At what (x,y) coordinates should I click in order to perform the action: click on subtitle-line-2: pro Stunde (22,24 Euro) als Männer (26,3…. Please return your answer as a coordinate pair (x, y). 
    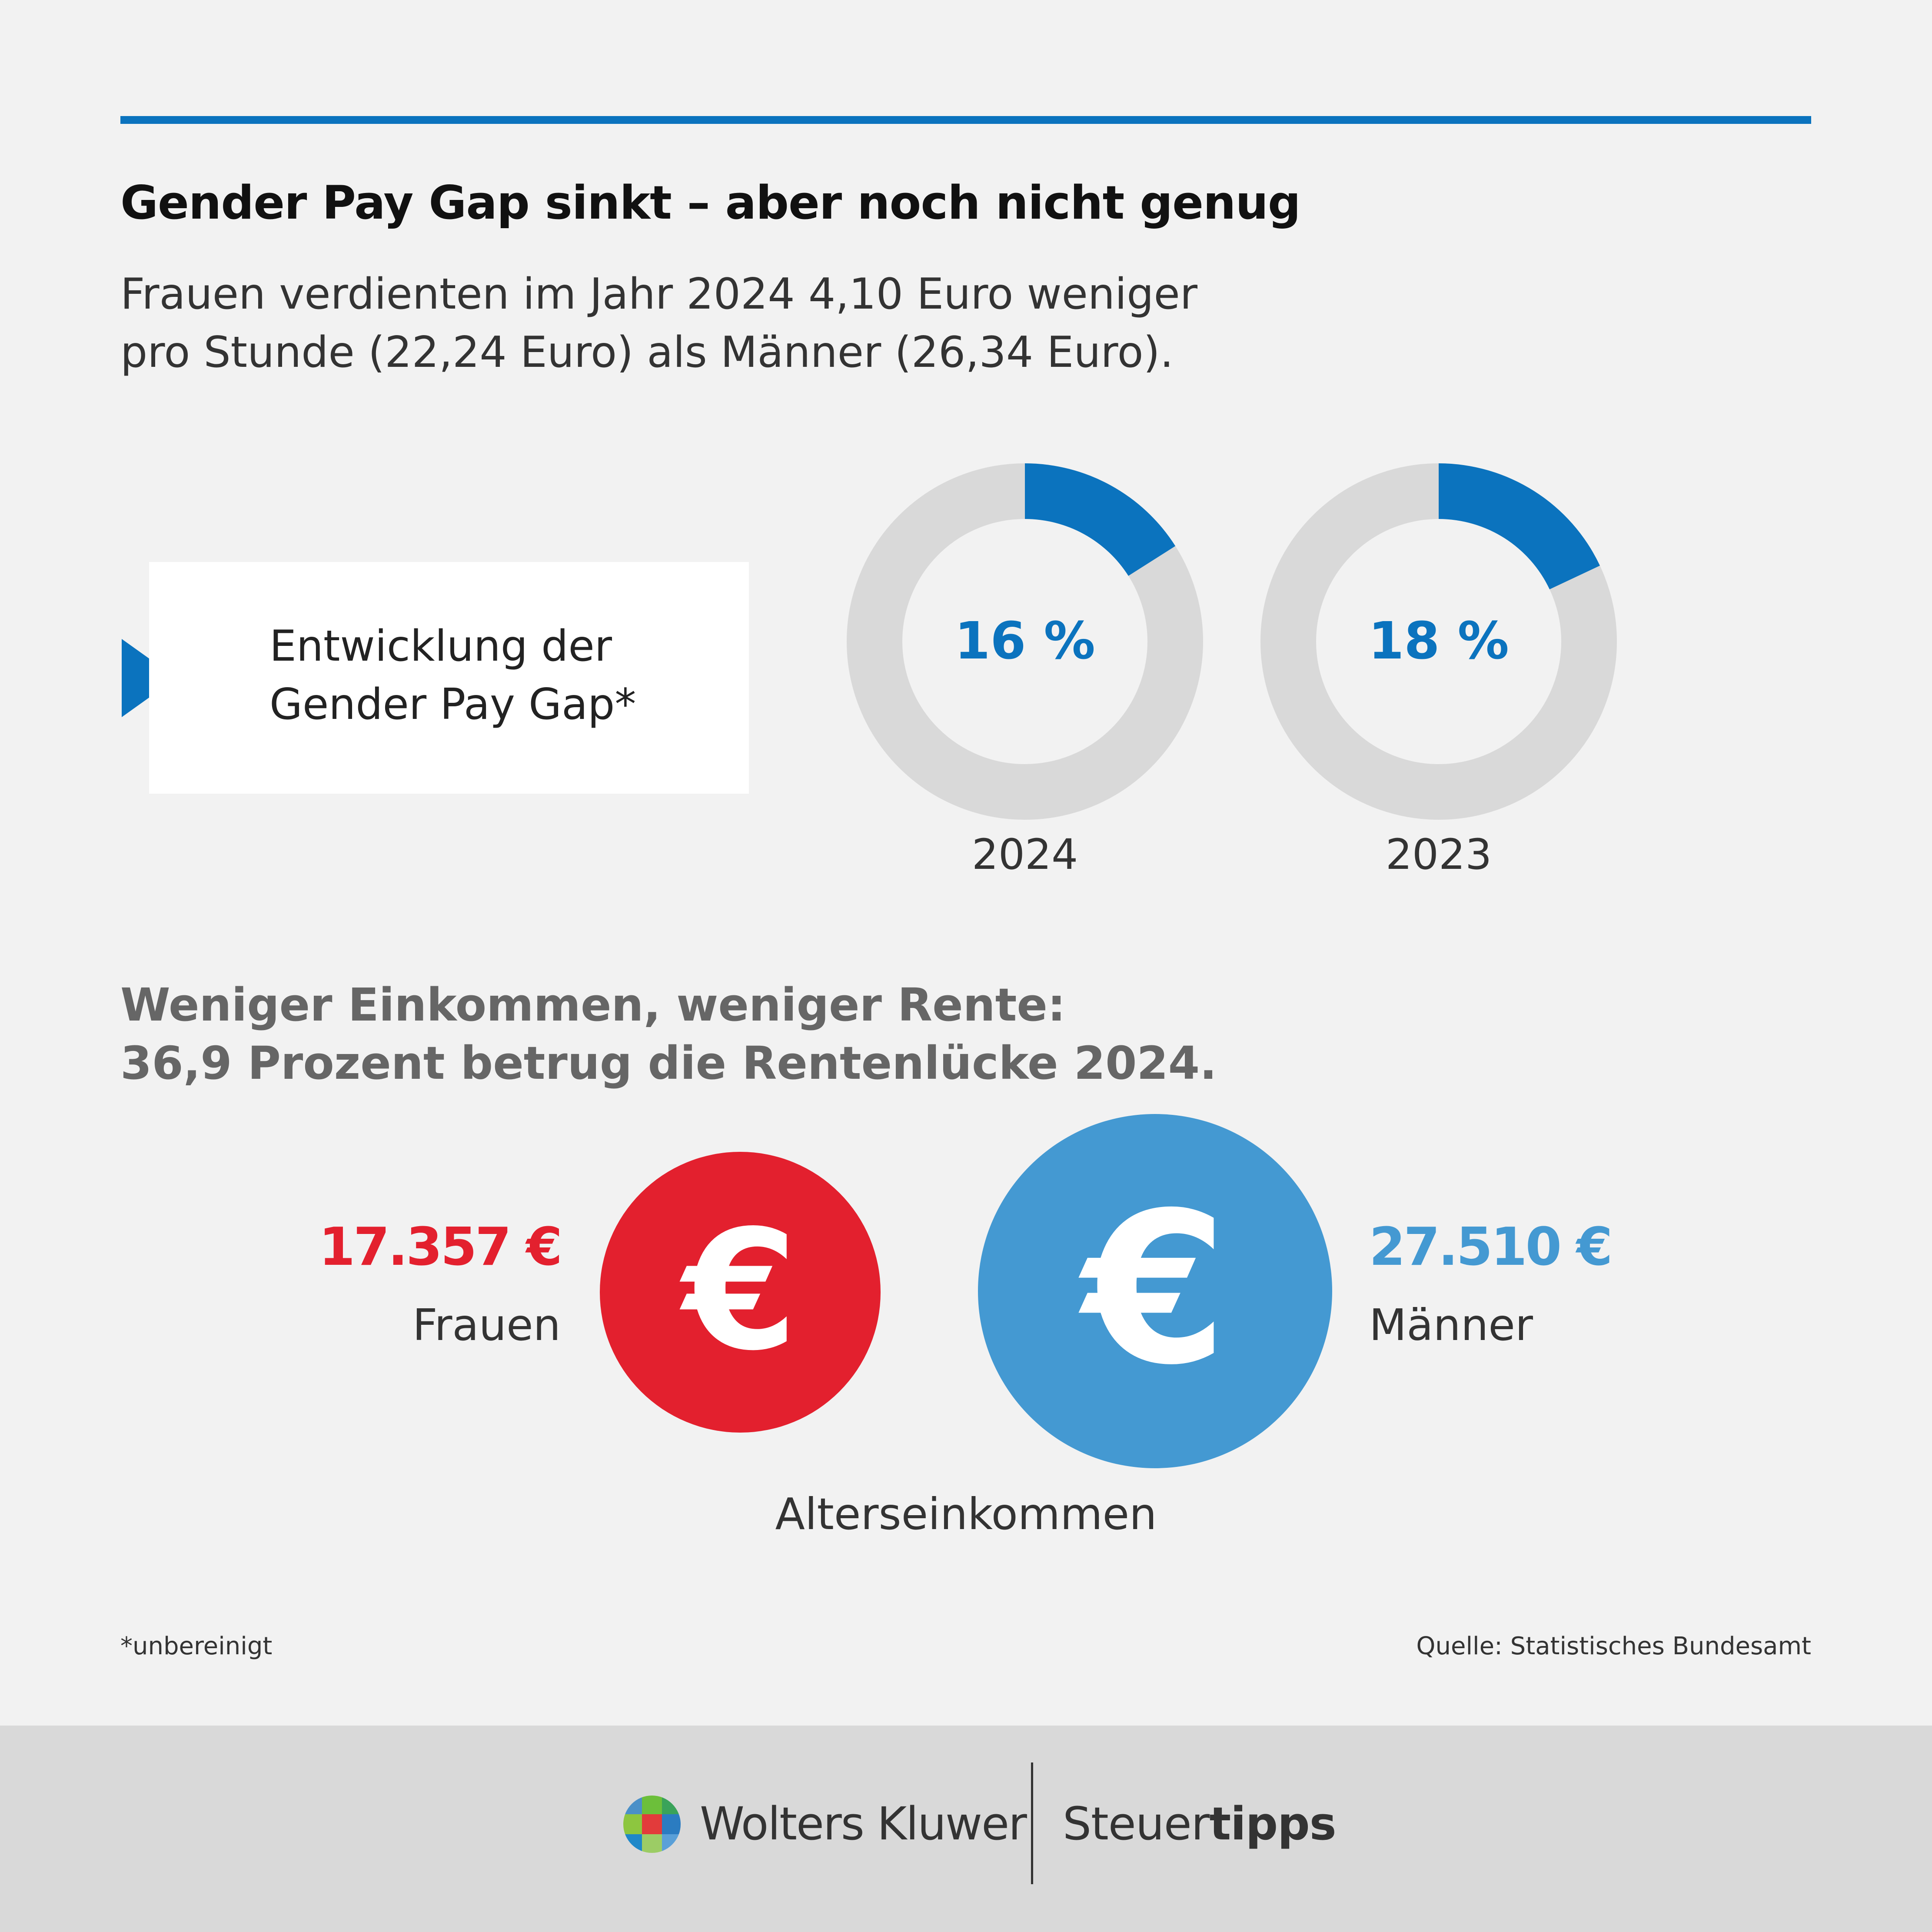
    Looking at the image, I should click on (647, 352).